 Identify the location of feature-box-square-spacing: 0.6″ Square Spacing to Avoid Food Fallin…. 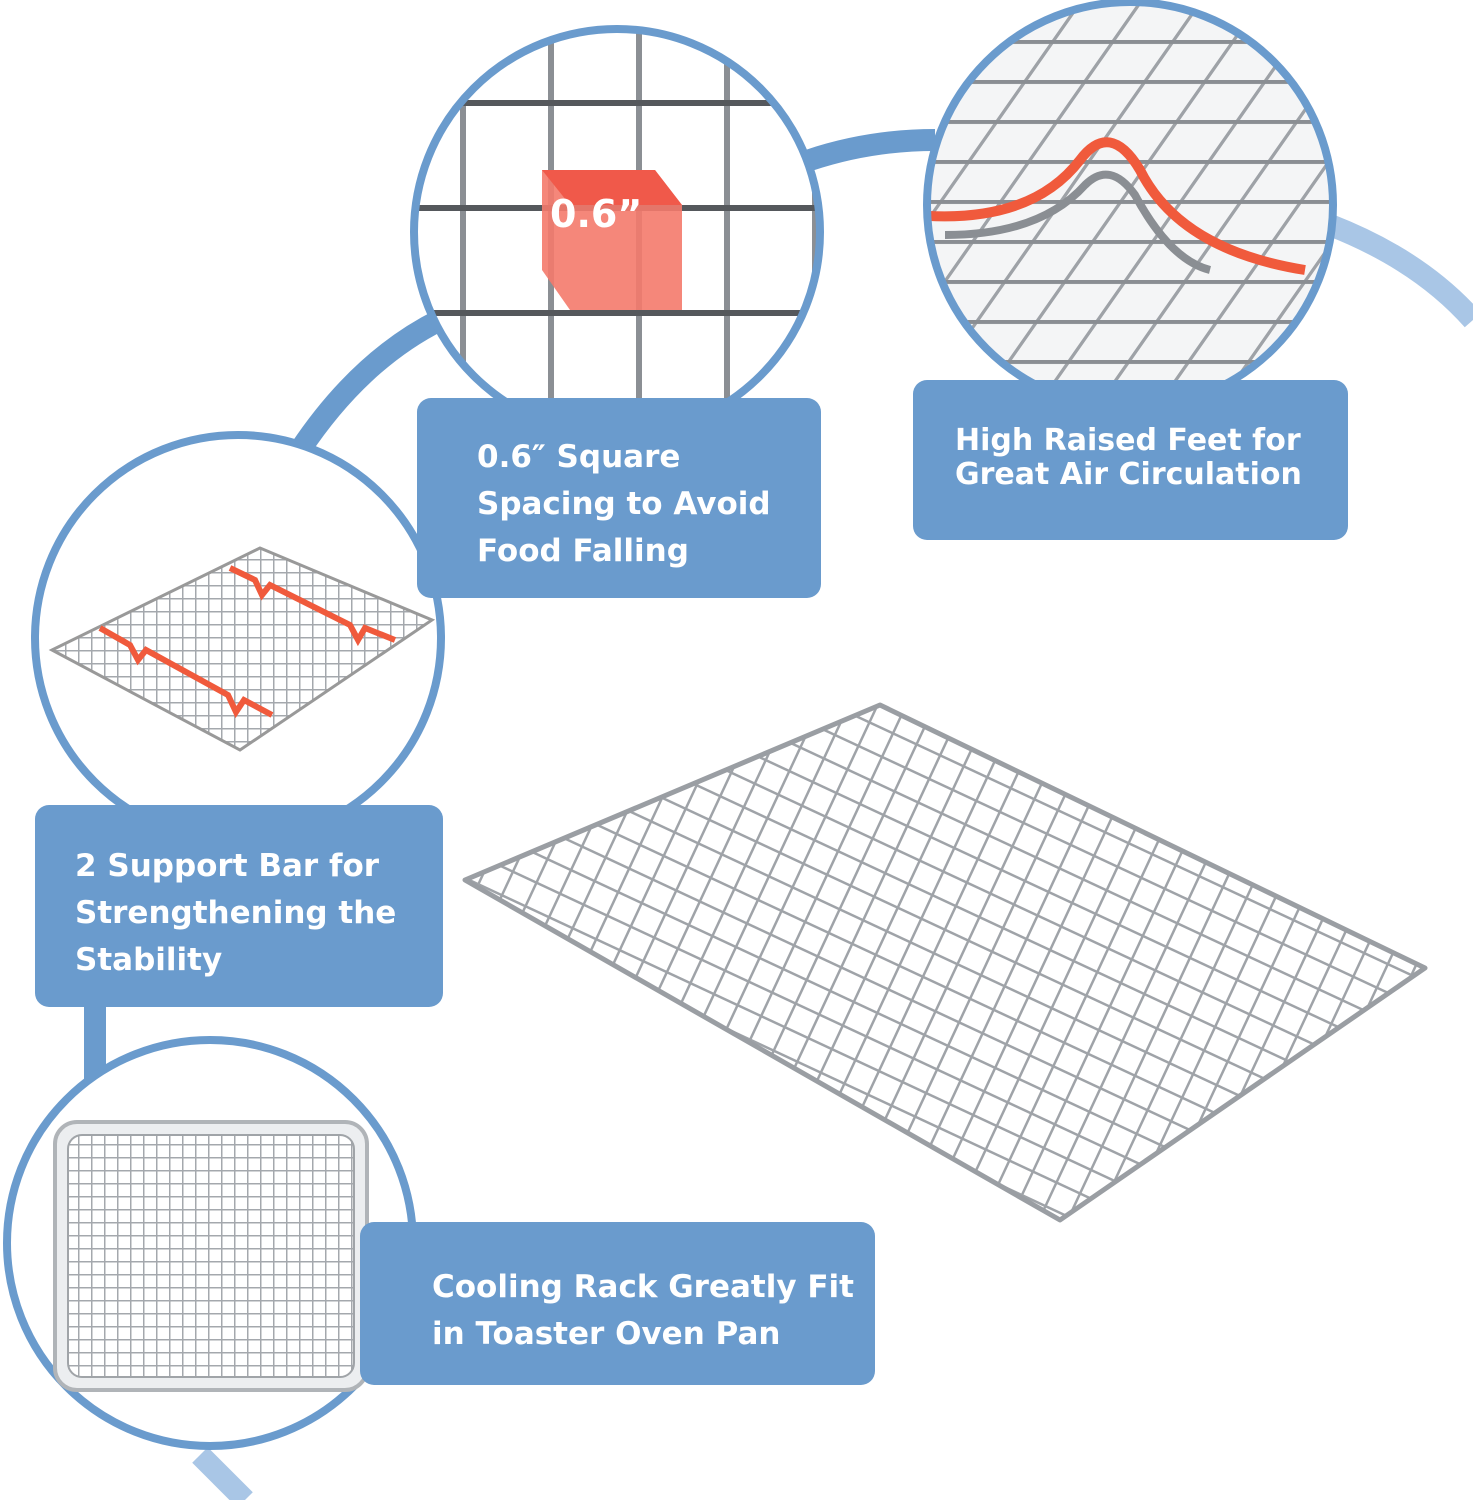
(619, 498).